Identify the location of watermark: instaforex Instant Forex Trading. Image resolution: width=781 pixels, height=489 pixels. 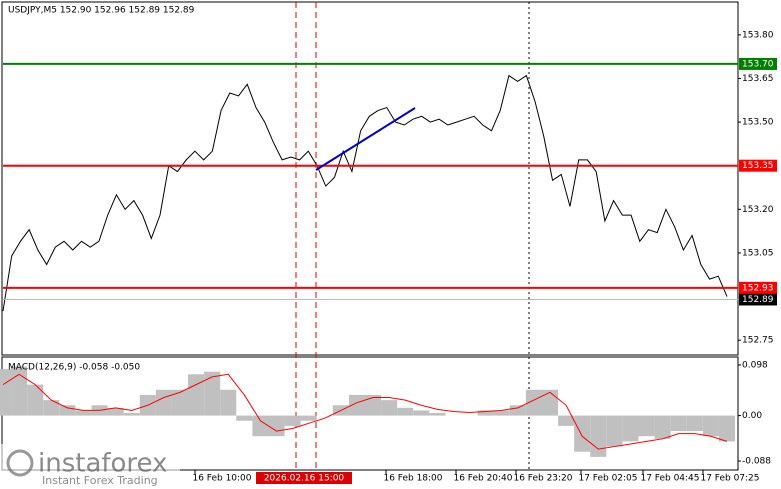
(90, 466).